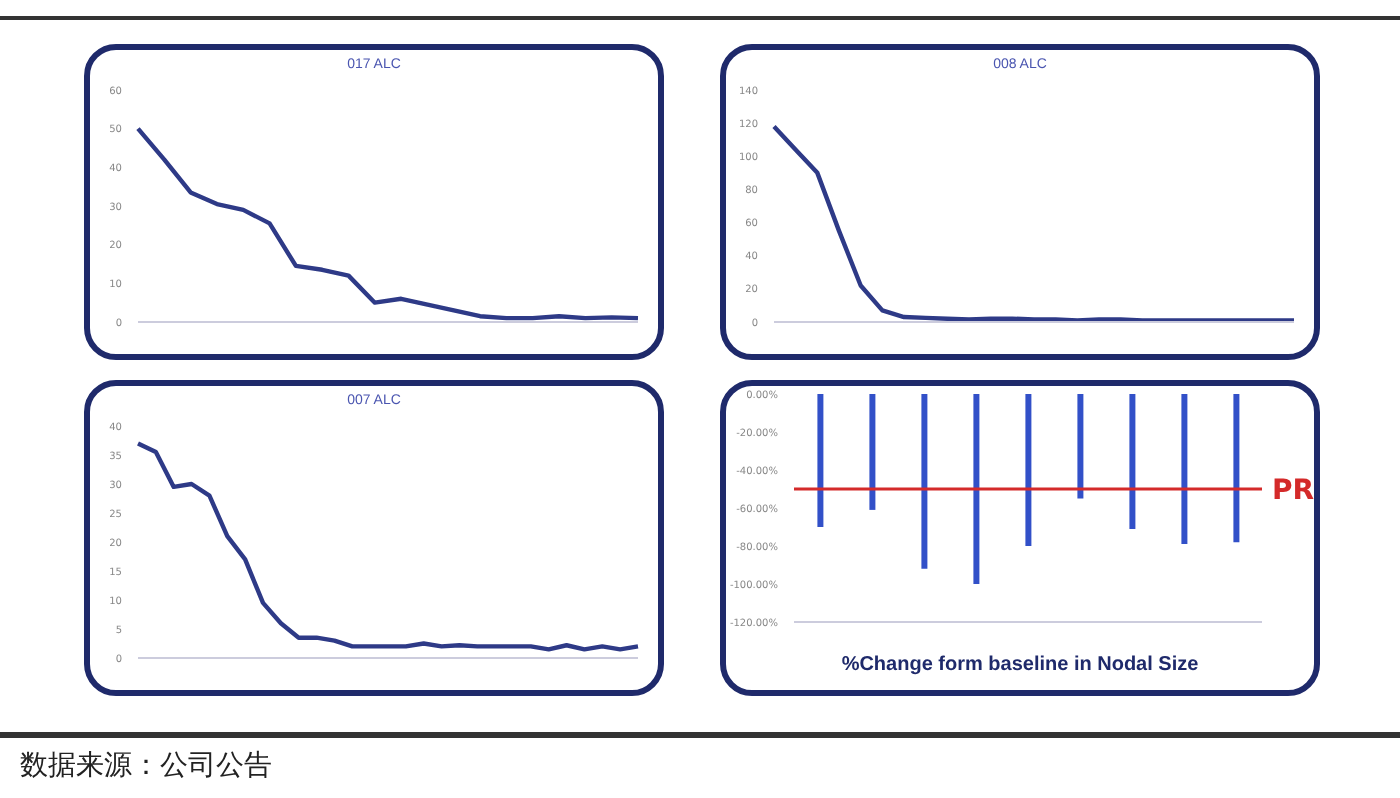 The image size is (1400, 798). Describe the element at coordinates (146, 766) in the screenshot. I see `source-note: 数据来源：公司公告` at that location.